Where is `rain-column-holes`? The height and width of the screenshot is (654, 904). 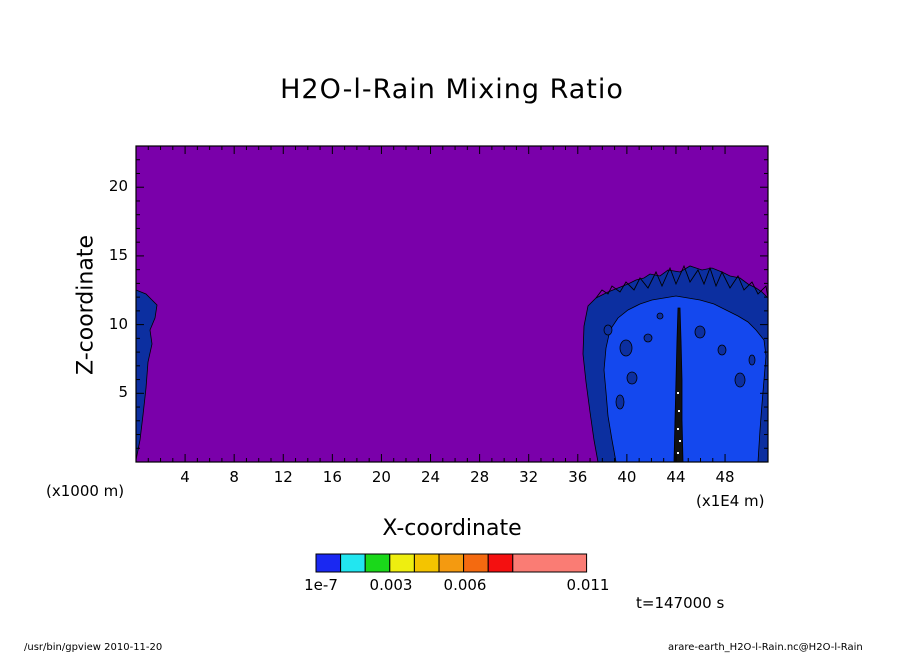
rain-column-holes is located at coordinates (679, 361).